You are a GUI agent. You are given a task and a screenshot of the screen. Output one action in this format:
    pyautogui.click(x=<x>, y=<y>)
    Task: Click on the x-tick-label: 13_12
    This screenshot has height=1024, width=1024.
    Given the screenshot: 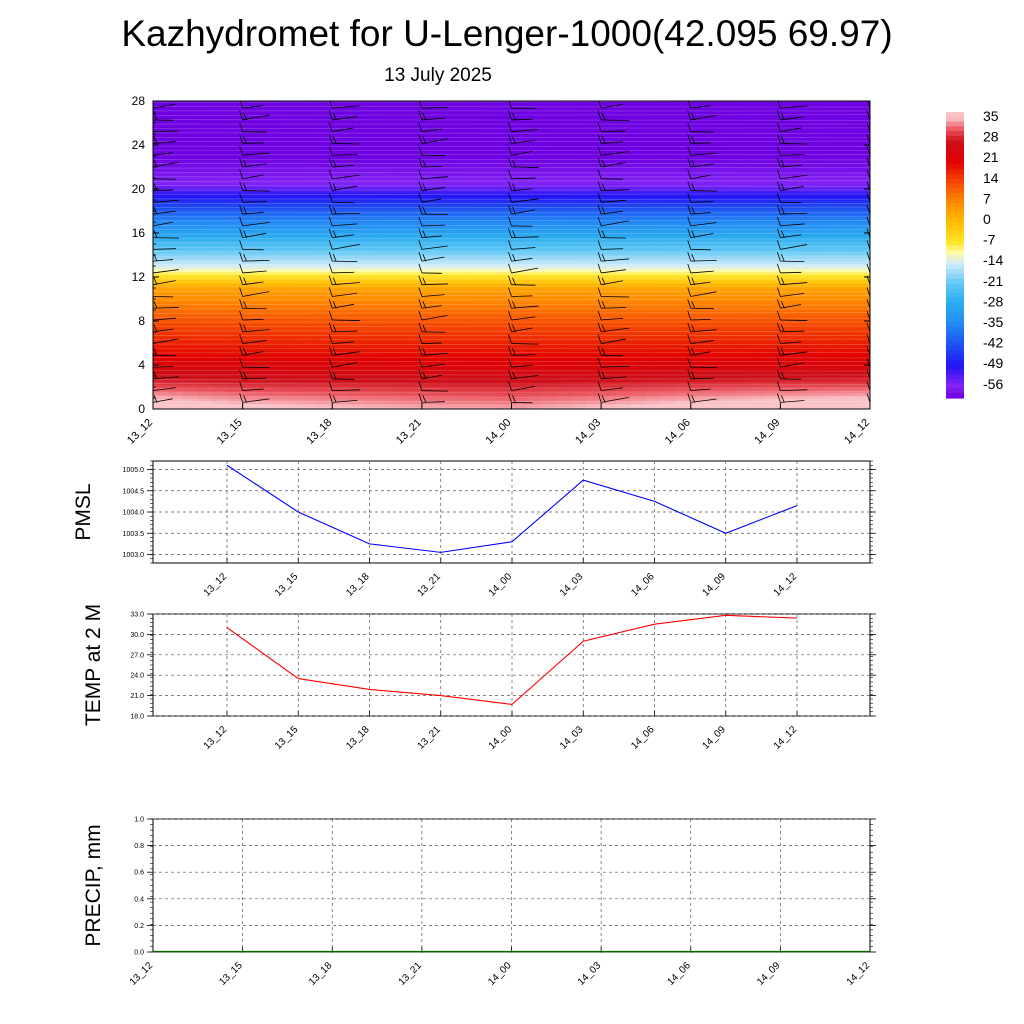 What is the action you would take?
    pyautogui.click(x=142, y=974)
    